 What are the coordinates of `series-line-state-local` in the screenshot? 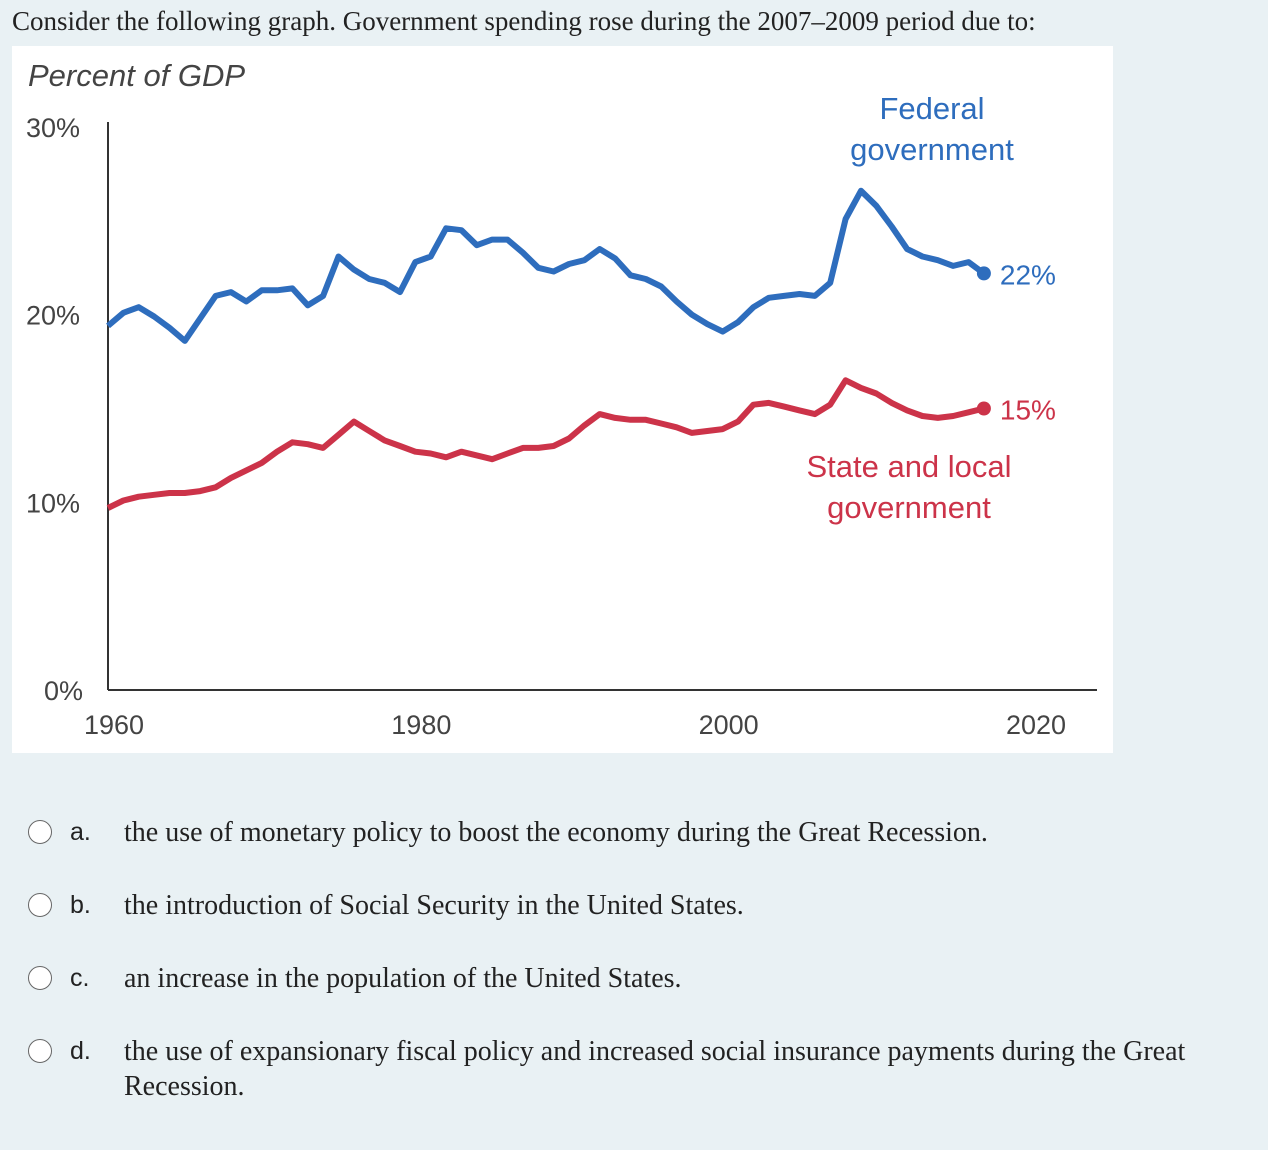 It's located at (545, 444).